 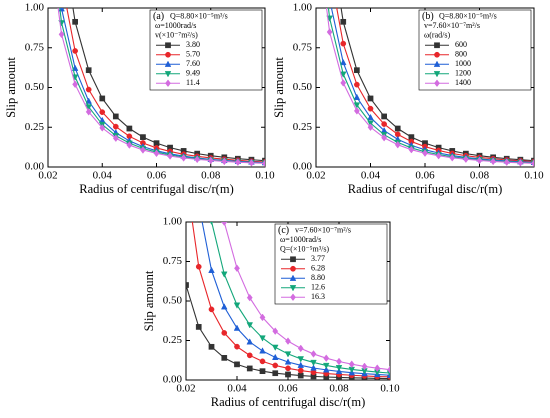 What do you see at coordinates (185, 389) in the screenshot?
I see `x-tick-label: 0.02` at bounding box center [185, 389].